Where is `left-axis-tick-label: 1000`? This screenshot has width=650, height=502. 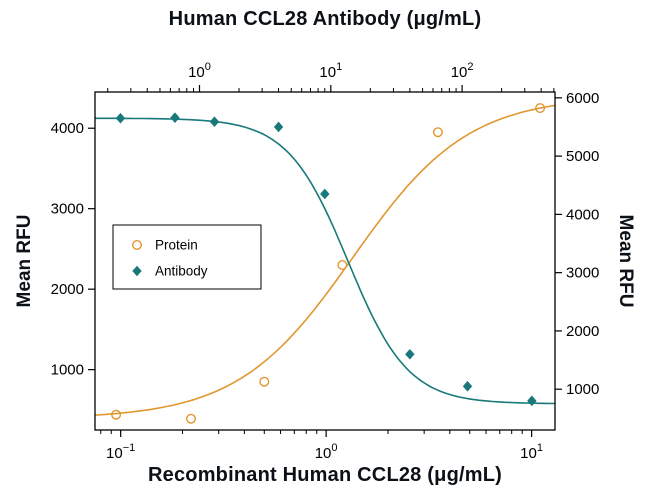 left-axis-tick-label: 1000 is located at coordinates (67, 370).